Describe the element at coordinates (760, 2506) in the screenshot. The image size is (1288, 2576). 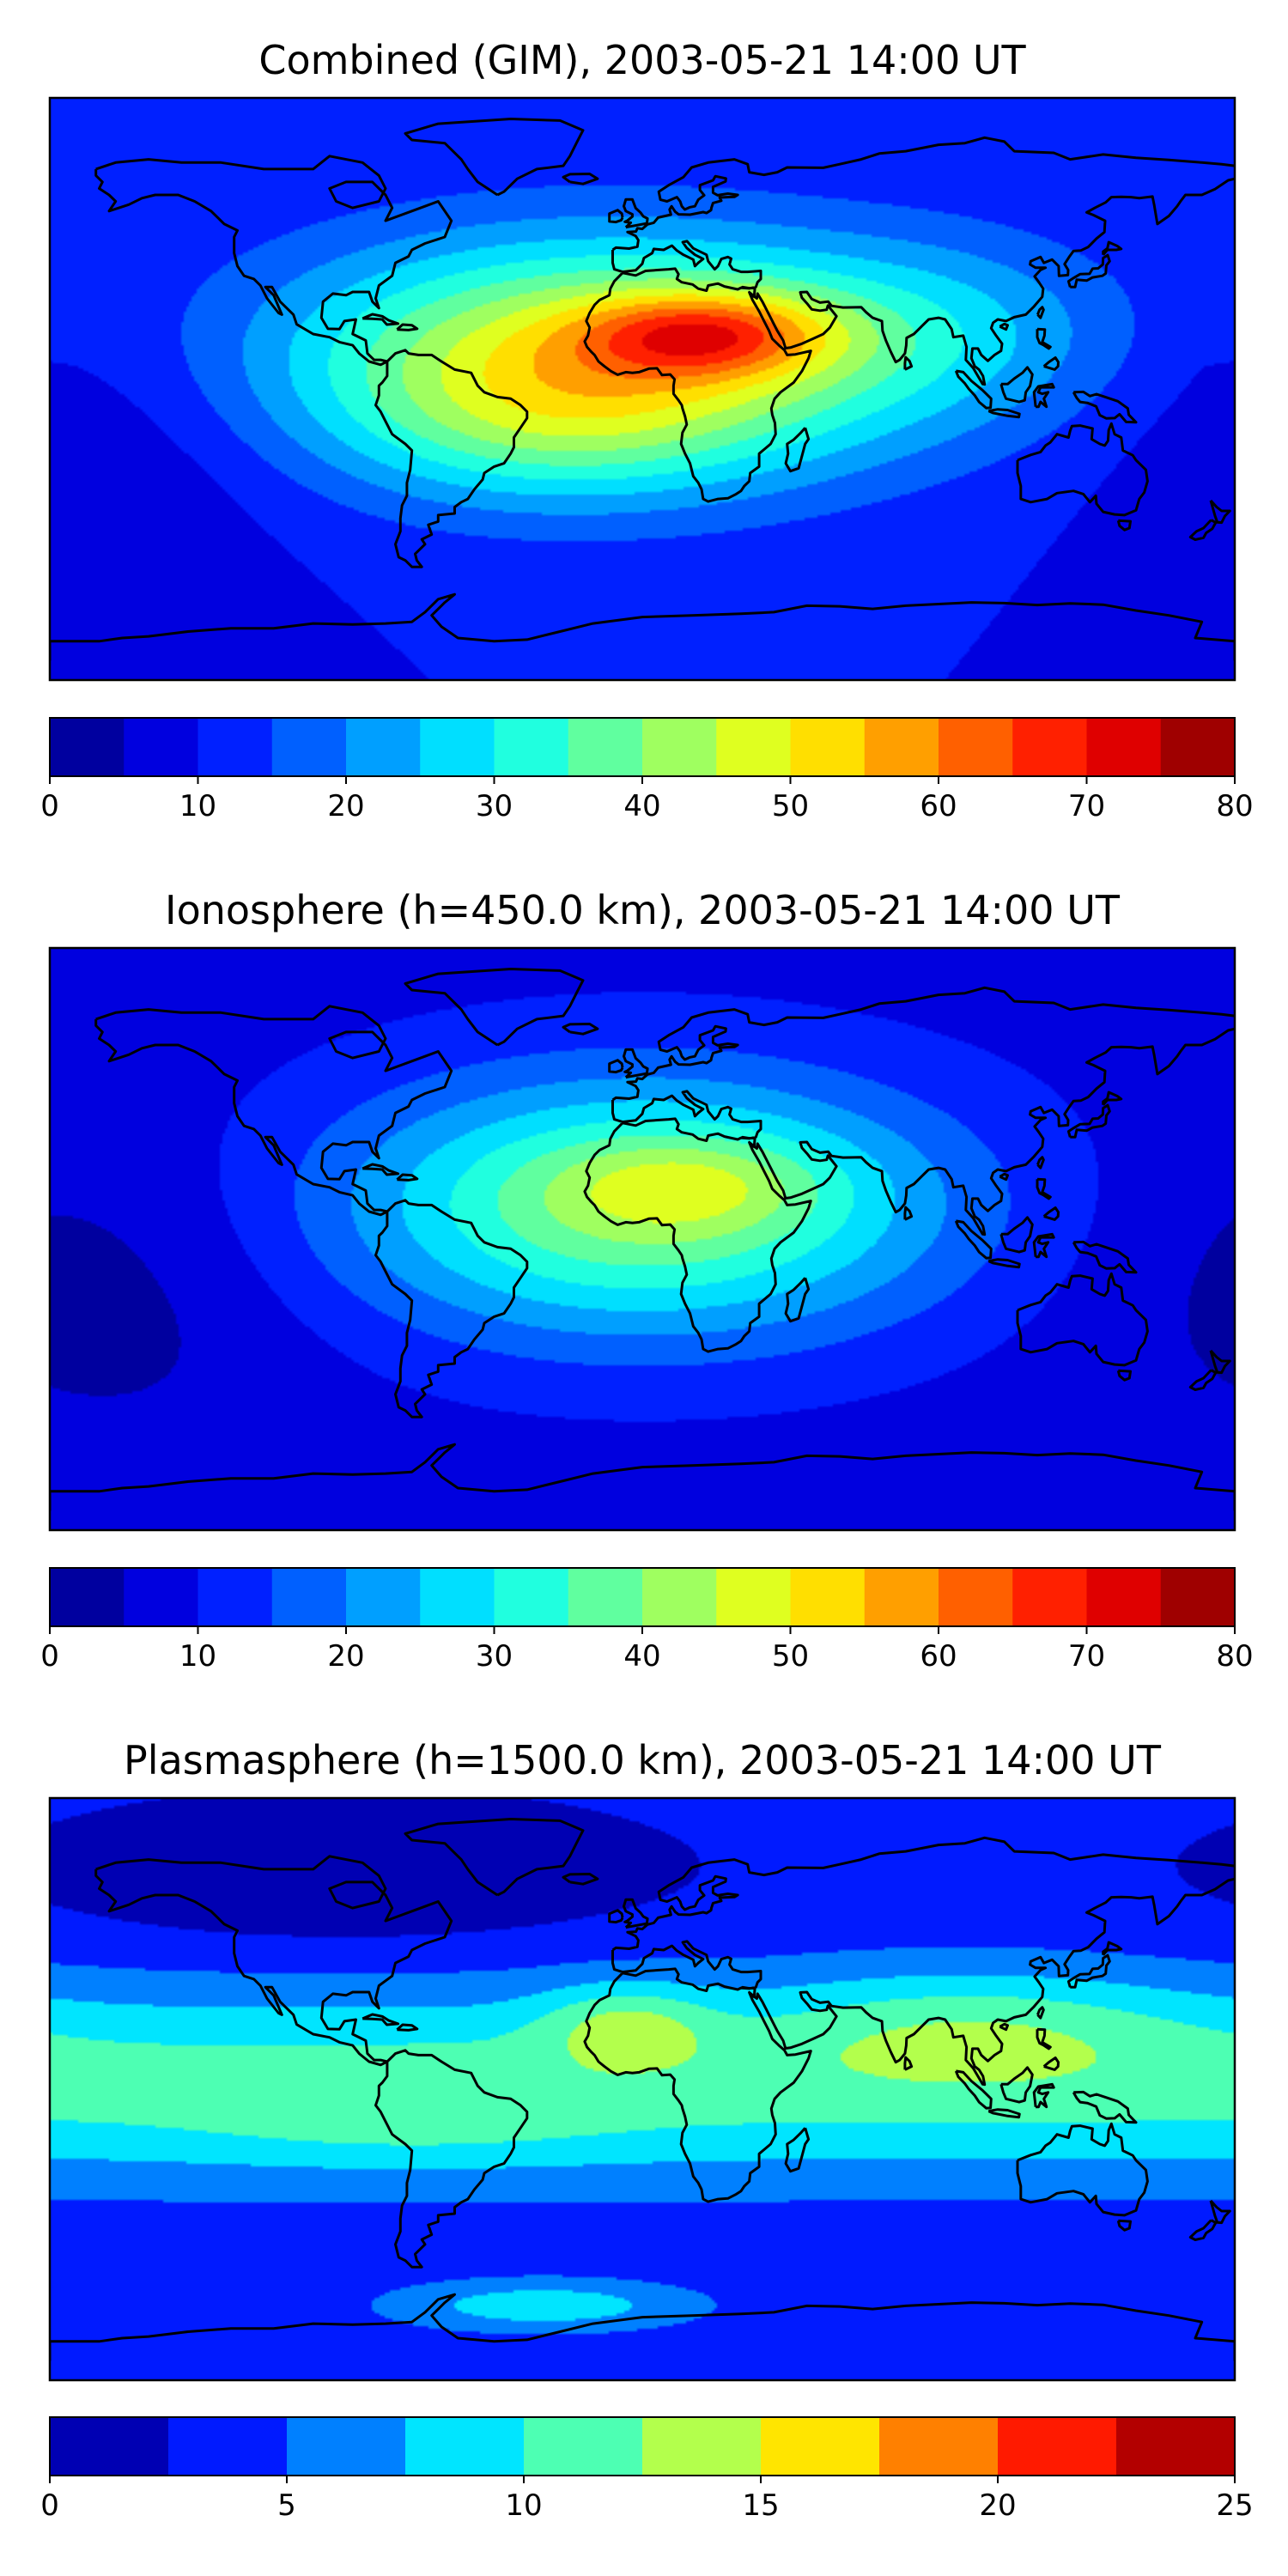
I see `colorbar-tick-label: 15` at that location.